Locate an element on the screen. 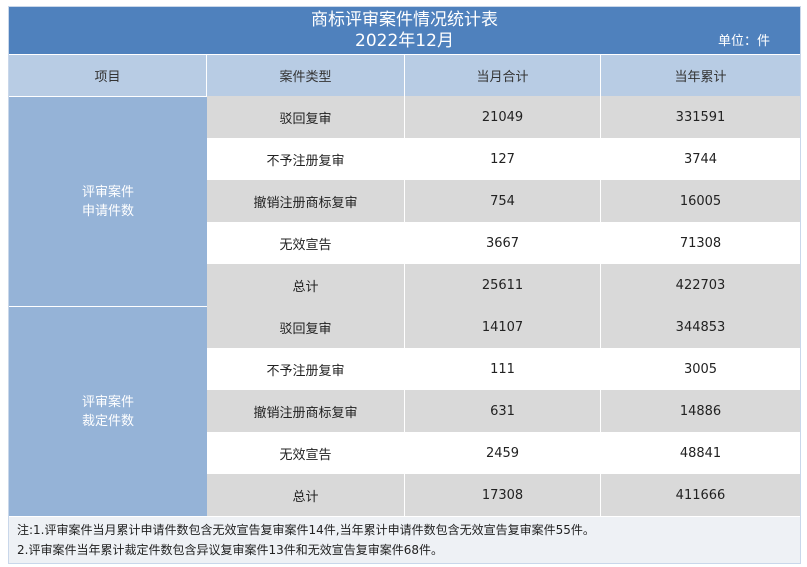 This screenshot has width=807, height=567. table-row: 驳回复审 14107 344853 is located at coordinates (503, 327).